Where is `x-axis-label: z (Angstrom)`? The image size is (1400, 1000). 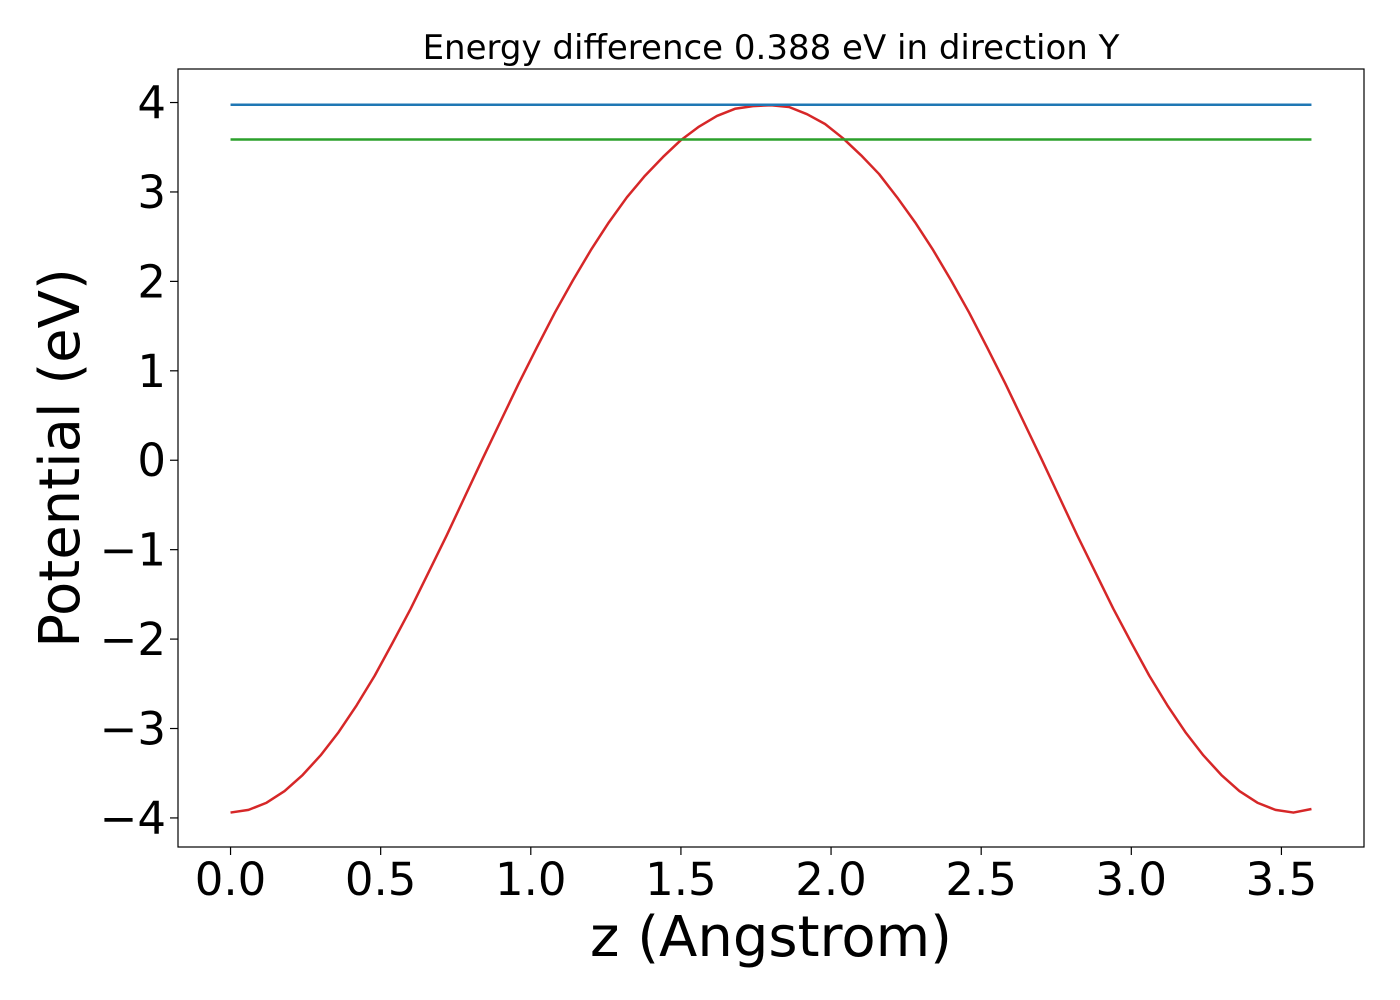
x-axis-label: z (Angstrom) is located at coordinates (771, 937).